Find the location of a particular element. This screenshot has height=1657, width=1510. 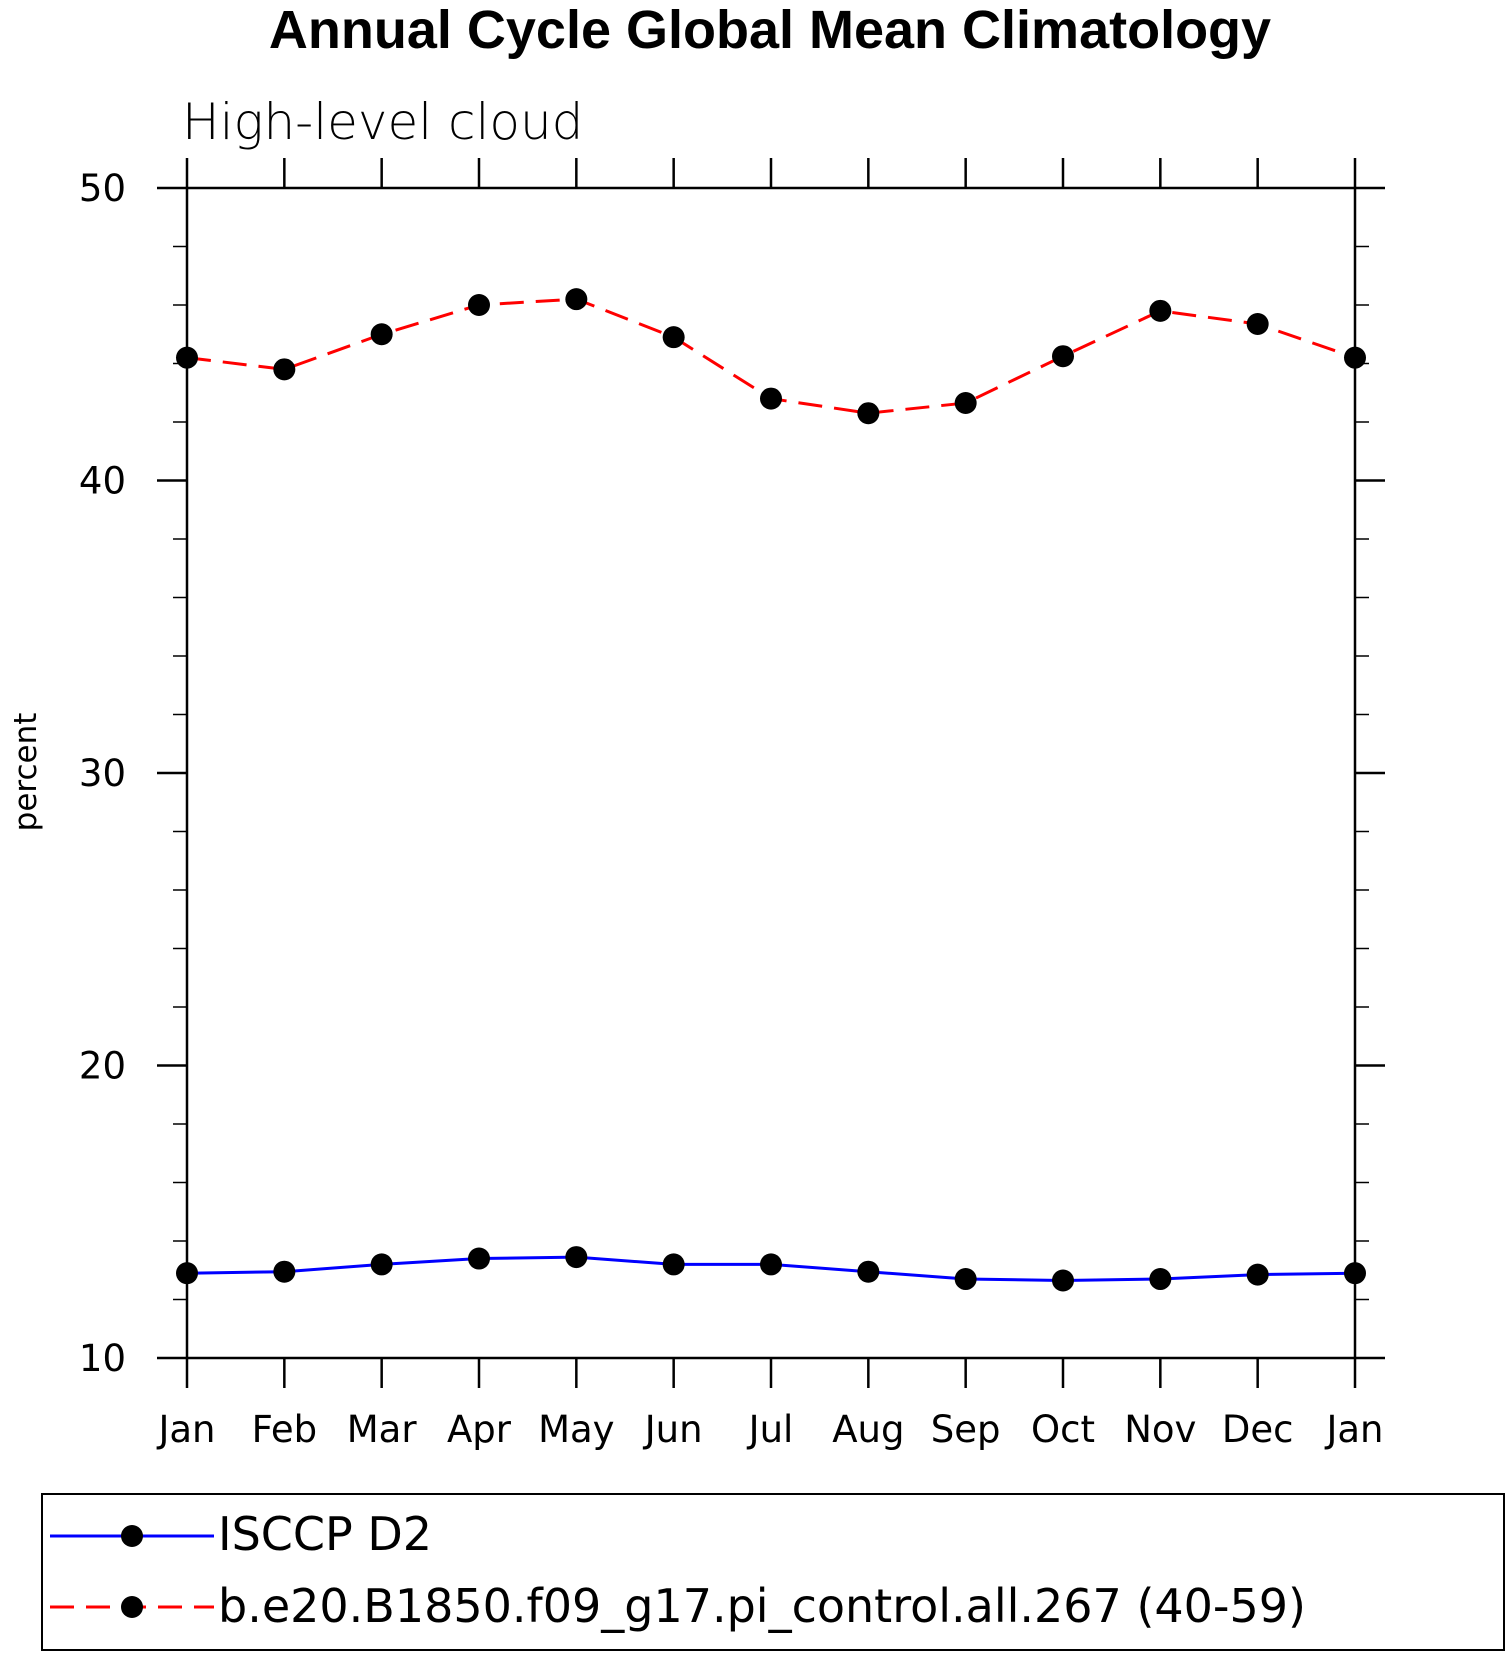

x-tick-label: Feb is located at coordinates (285, 1429).